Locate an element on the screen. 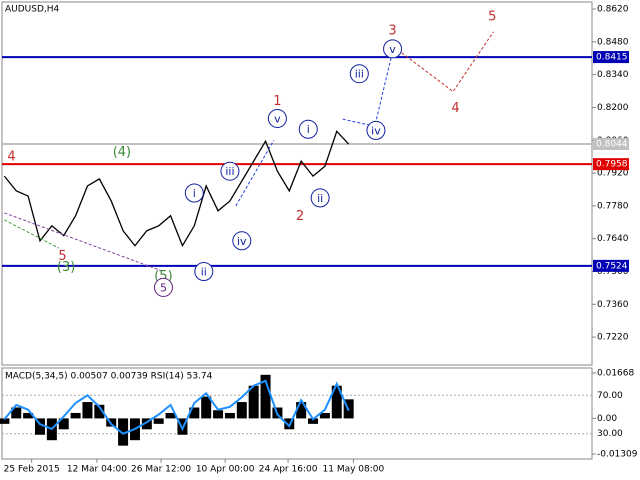 This screenshot has height=480, width=640. wave-label: (4) is located at coordinates (122, 152).